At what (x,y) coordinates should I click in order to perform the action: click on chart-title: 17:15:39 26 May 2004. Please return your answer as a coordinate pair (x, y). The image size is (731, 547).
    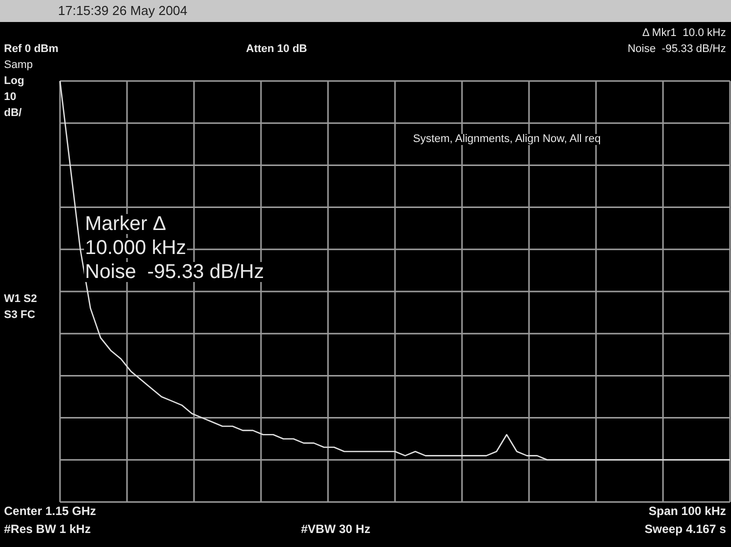
    Looking at the image, I should click on (123, 10).